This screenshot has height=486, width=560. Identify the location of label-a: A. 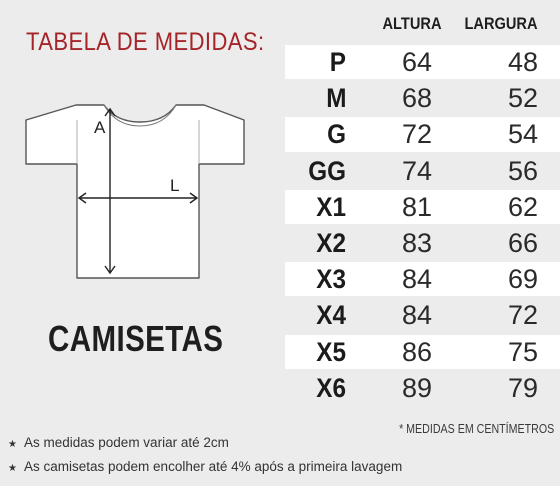
(100, 127).